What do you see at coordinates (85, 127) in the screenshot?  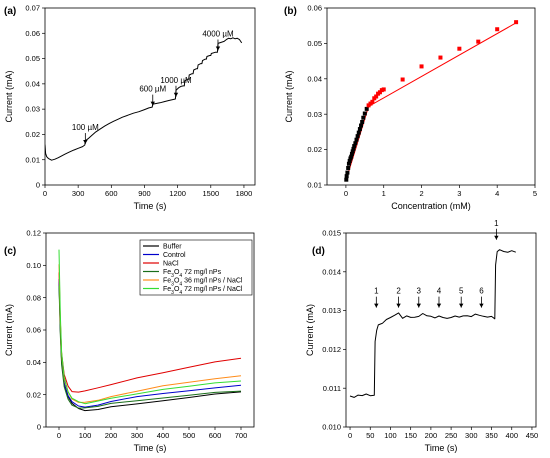 I see `annotation-label: 100 µM` at bounding box center [85, 127].